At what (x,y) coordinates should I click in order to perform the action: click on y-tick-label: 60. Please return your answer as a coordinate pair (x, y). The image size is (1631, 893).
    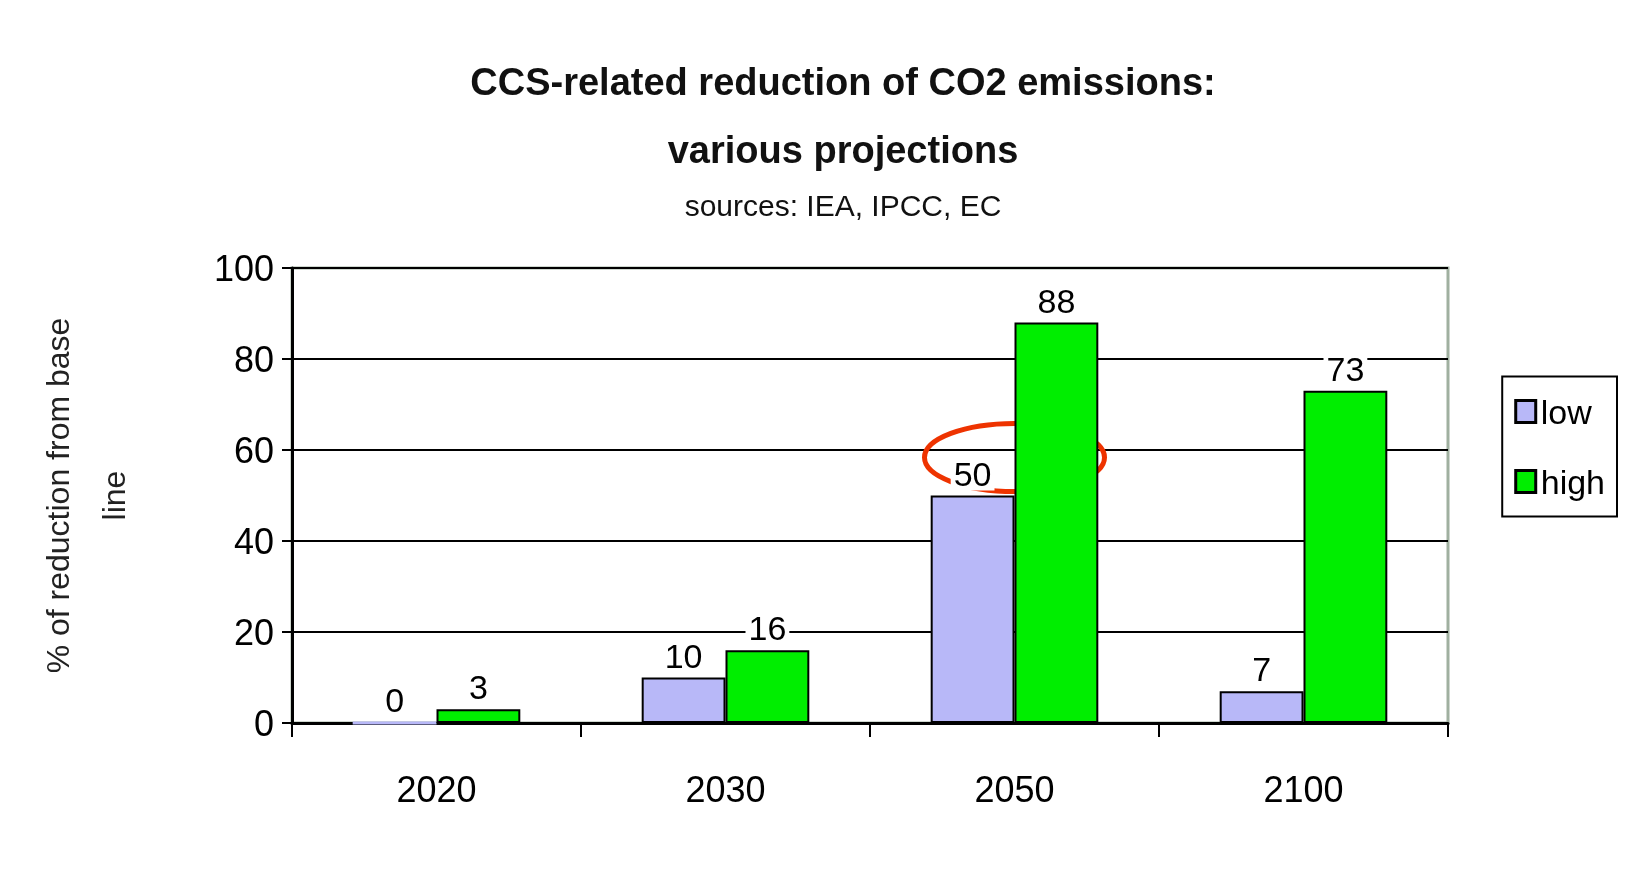
    Looking at the image, I should click on (253, 450).